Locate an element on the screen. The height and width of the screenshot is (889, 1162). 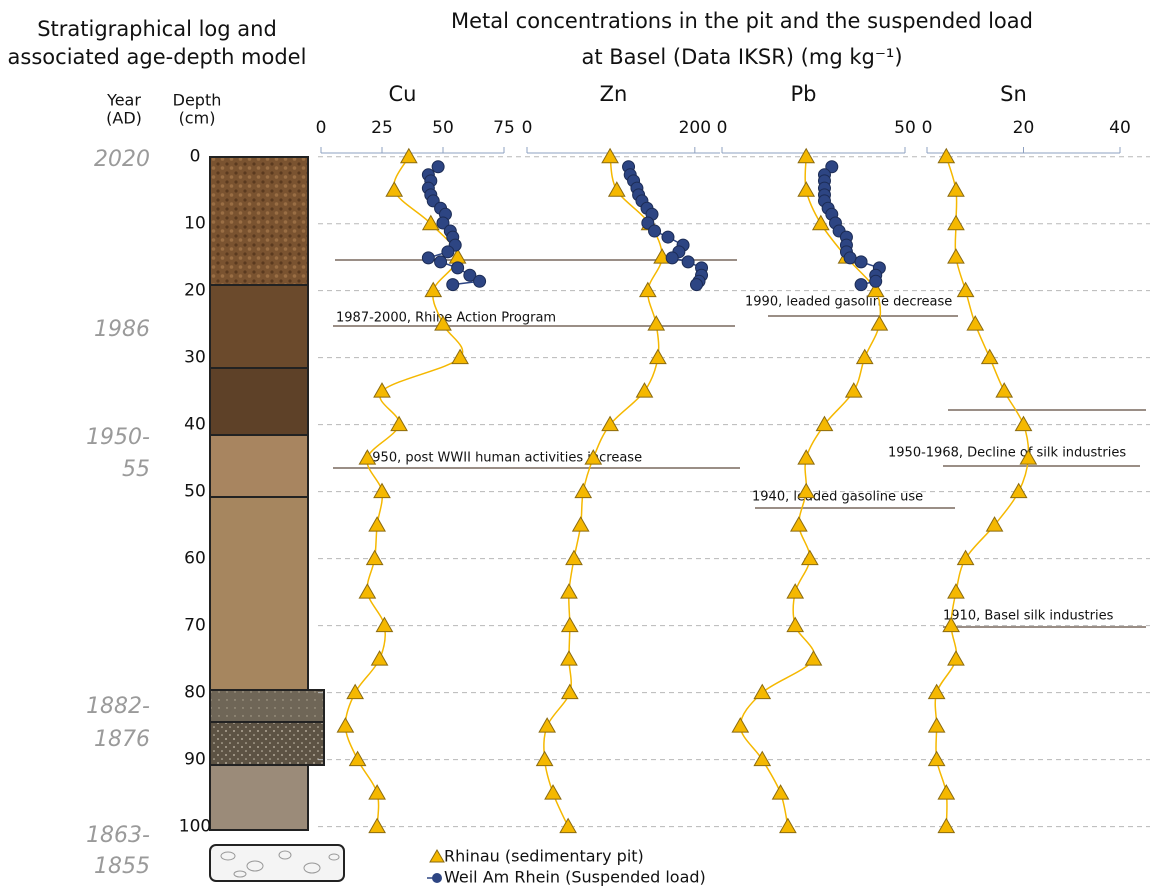
y-tick-label: 0 is located at coordinates (195, 157).